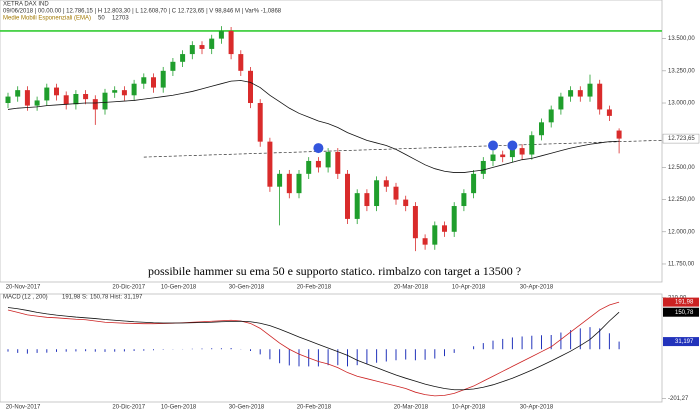  I want to click on y-tick-label: 13.250,00, so click(681, 71).